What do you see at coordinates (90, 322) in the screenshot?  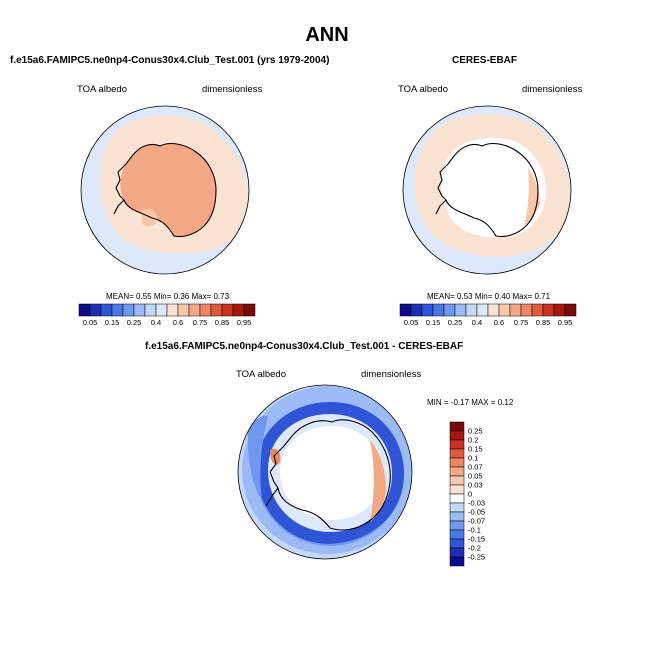 I see `model-colorbar-tick-label: 0.05` at bounding box center [90, 322].